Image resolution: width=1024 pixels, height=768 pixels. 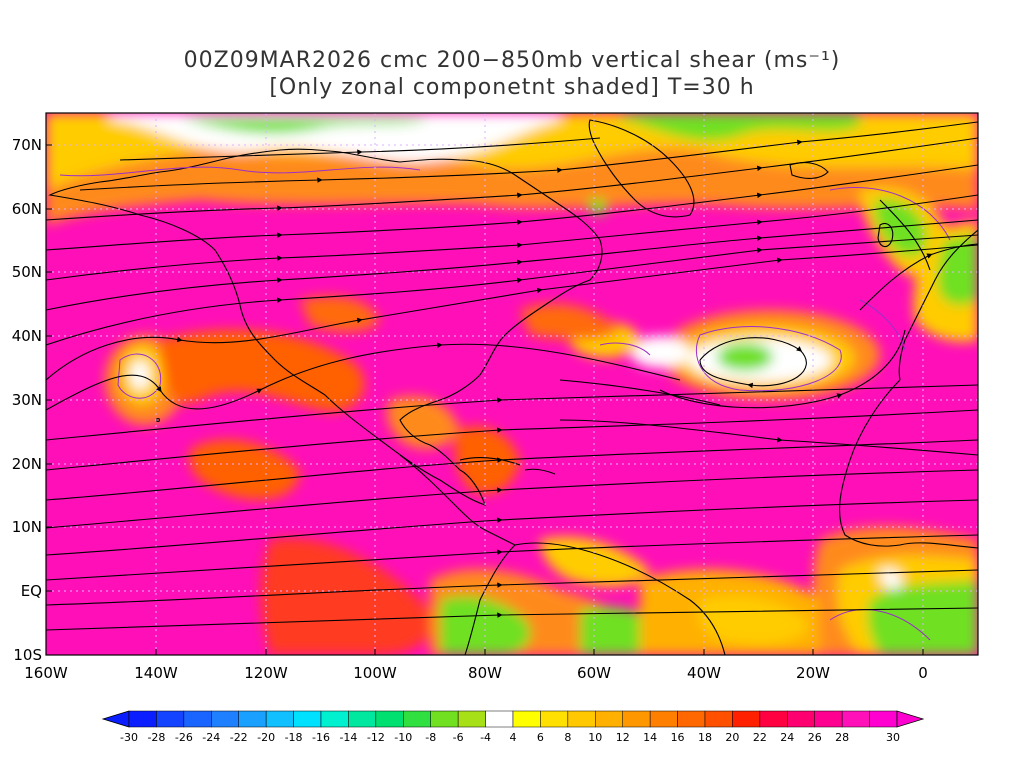 I want to click on colorbar-label: 28, so click(x=842, y=737).